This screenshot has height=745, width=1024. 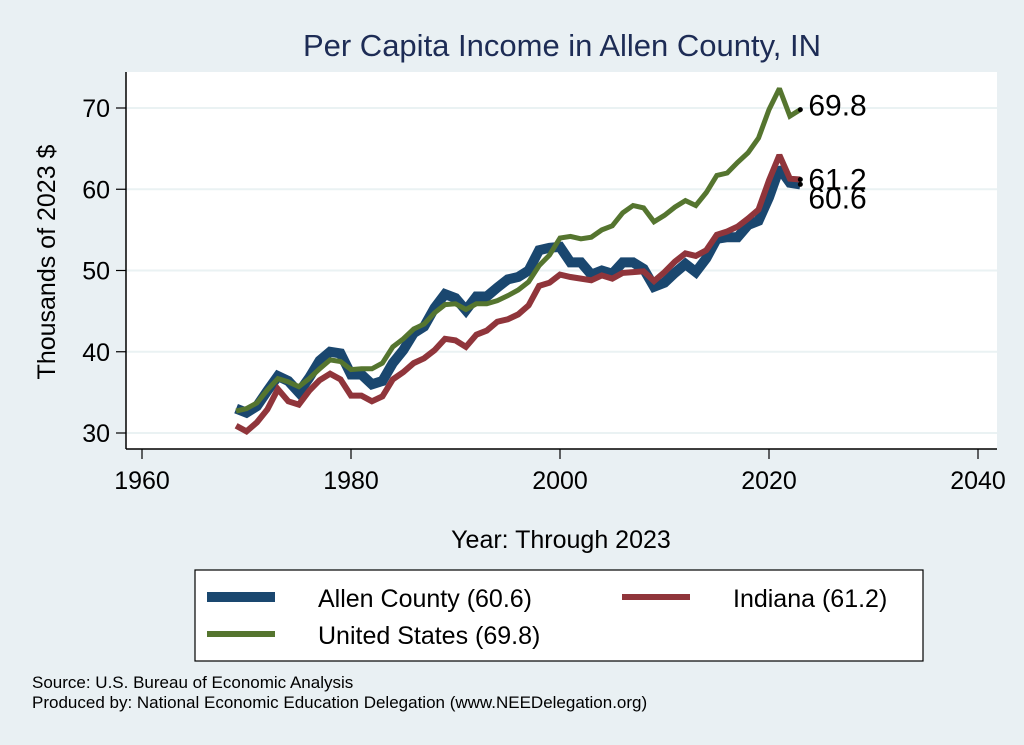 What do you see at coordinates (561, 540) in the screenshot?
I see `x-axis-title: Year: Through 2023` at bounding box center [561, 540].